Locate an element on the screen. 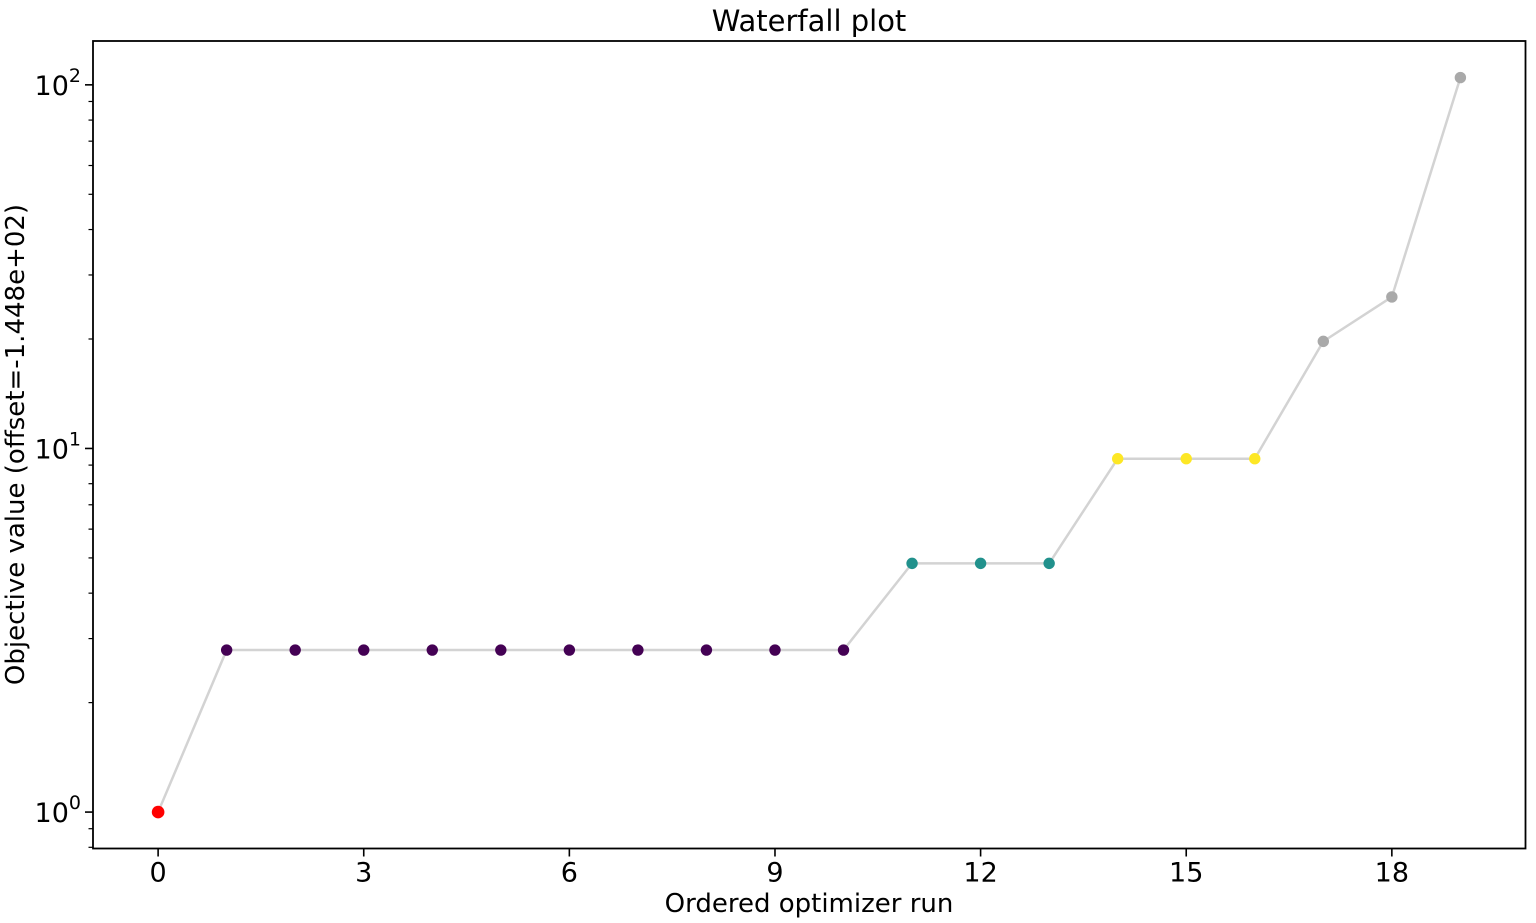 This screenshot has width=1536, height=923. x-axis-ticks: 0 3 6 9 12 15 18 is located at coordinates (779, 868).